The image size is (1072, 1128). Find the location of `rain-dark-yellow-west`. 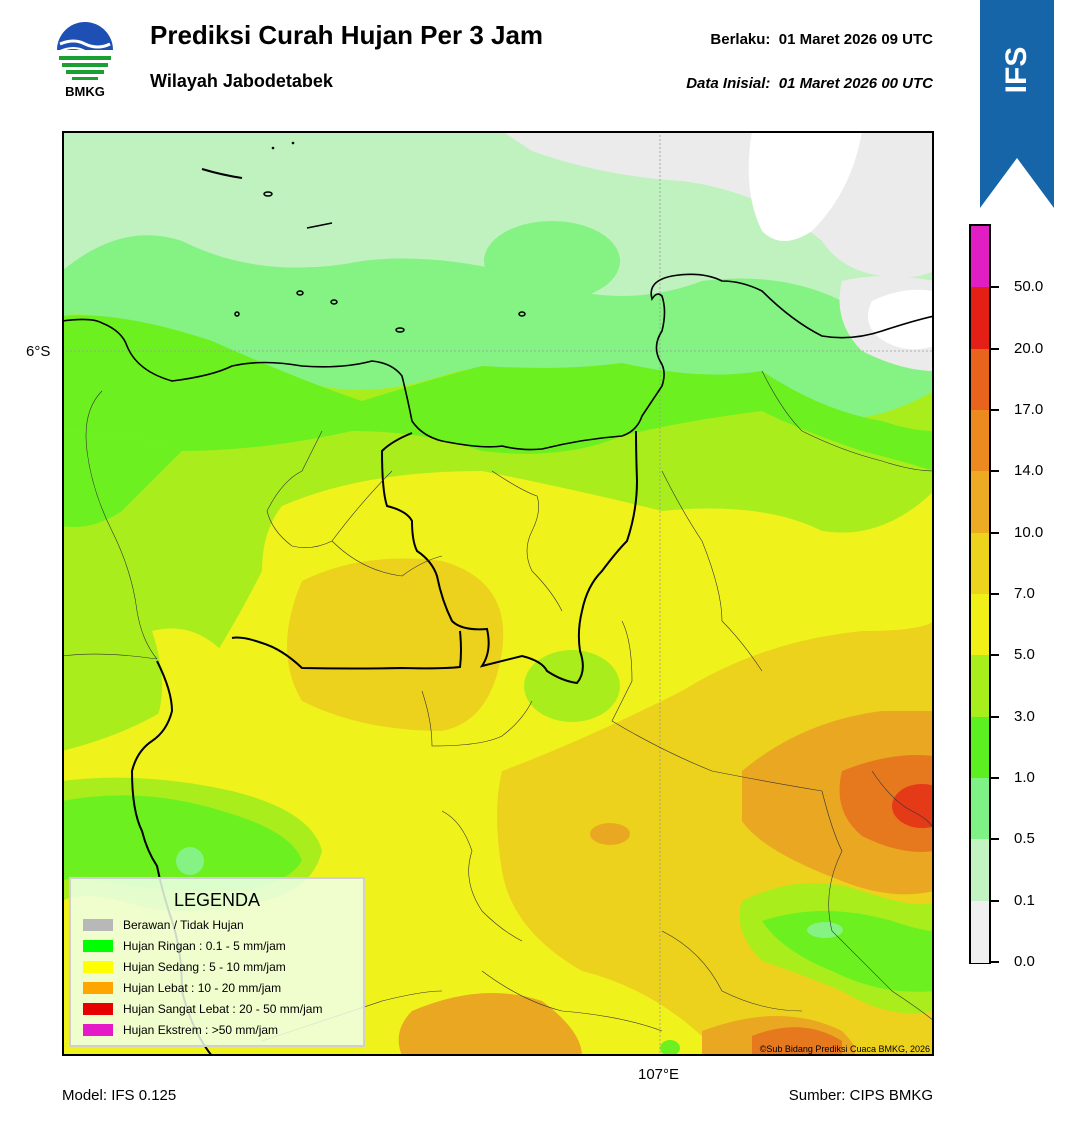

rain-dark-yellow-west is located at coordinates (395, 644).